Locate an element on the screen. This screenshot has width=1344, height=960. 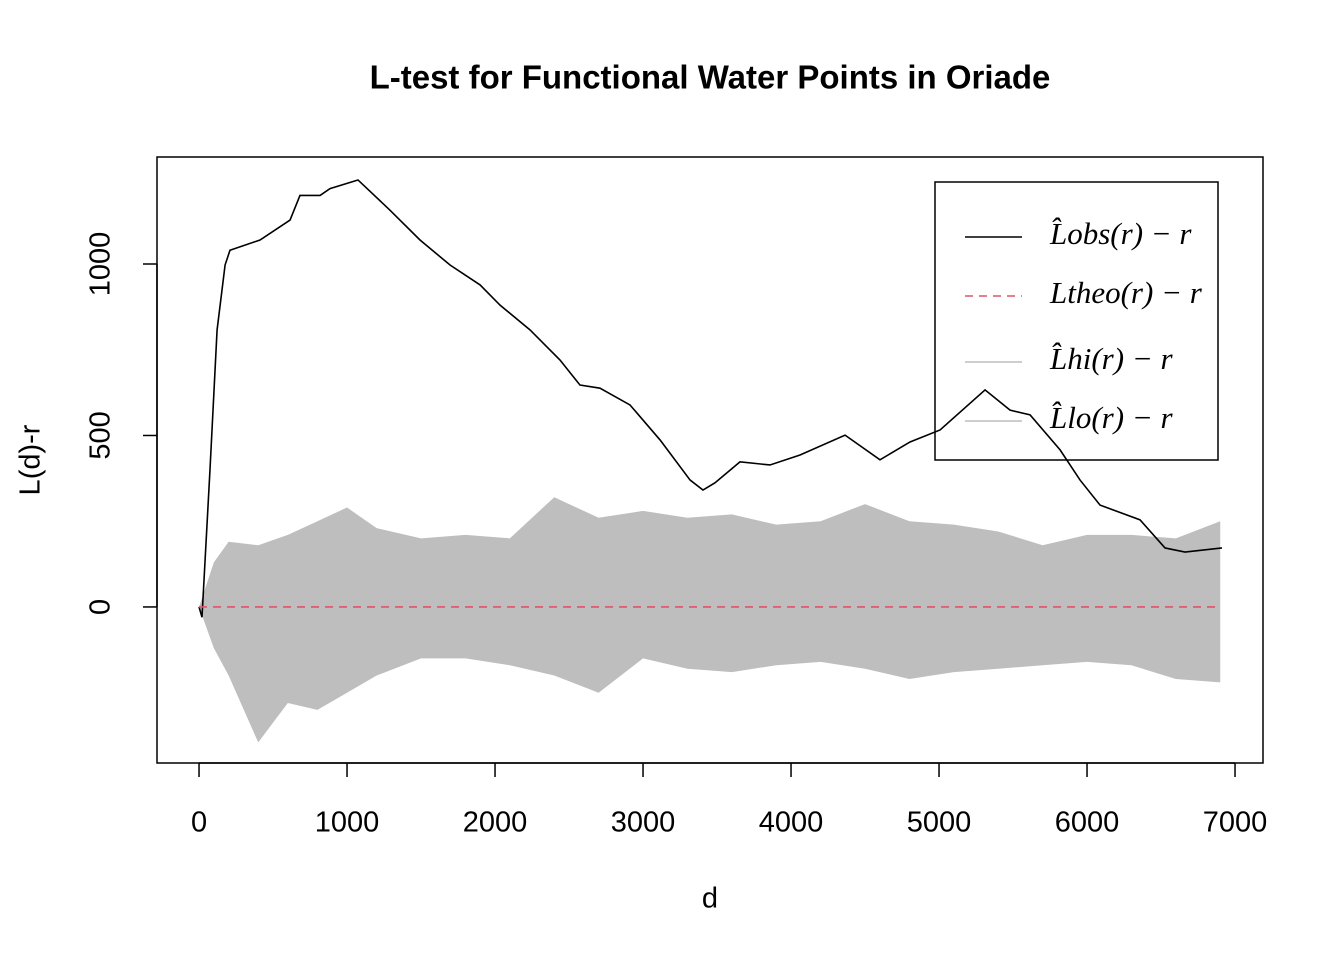
x-tick-label: 2000 is located at coordinates (495, 823).